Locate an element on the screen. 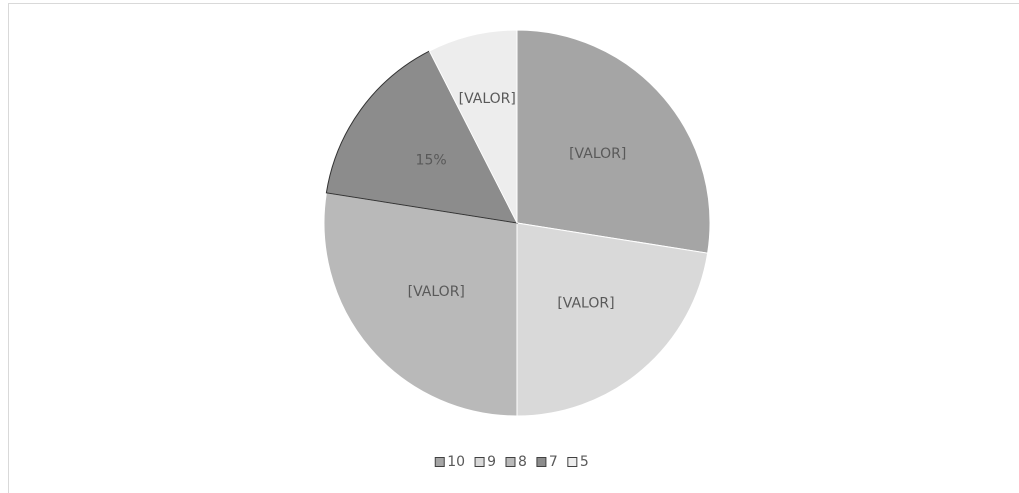 This screenshot has height=493, width=1019. legend-item: 9 is located at coordinates (485, 462).